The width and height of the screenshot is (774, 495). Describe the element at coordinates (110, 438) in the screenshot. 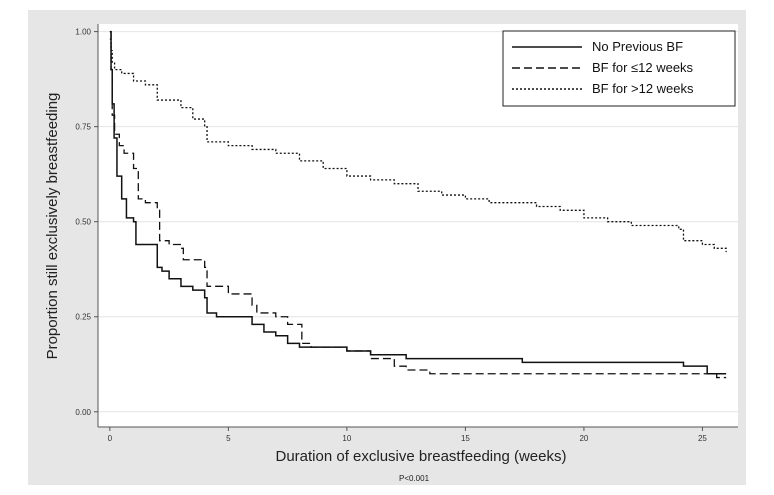

I see `x-tick-label: 0` at that location.